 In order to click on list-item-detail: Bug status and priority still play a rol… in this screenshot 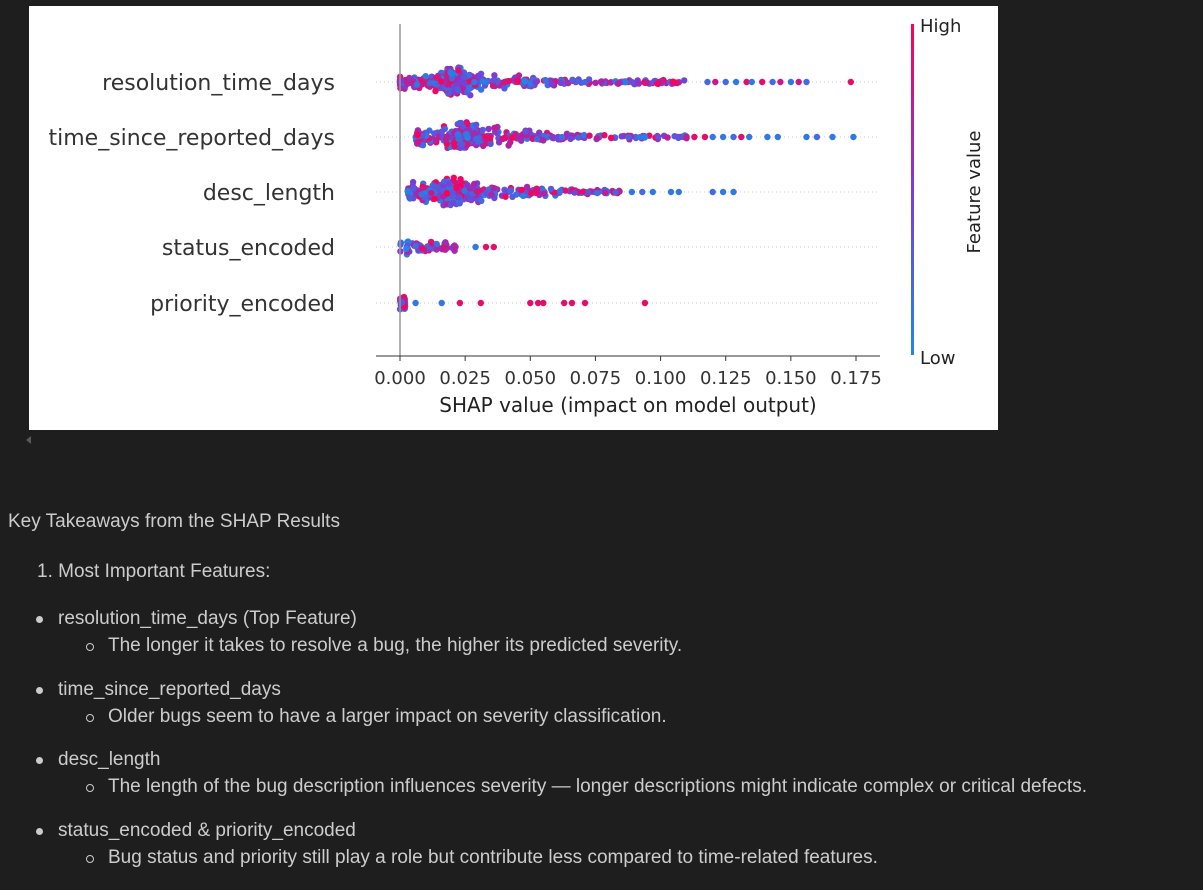, I will do `click(493, 857)`.